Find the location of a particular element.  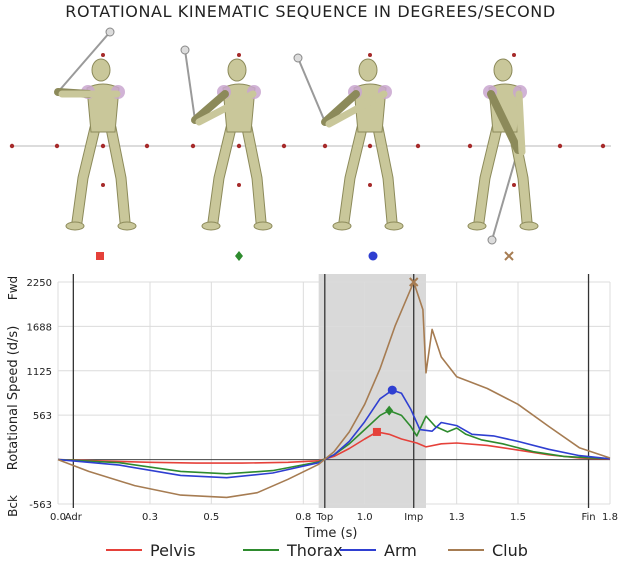

x-tick-label: 1.5 is located at coordinates (518, 517).